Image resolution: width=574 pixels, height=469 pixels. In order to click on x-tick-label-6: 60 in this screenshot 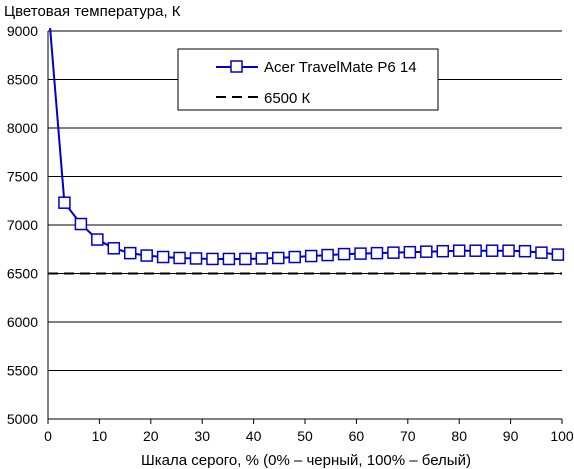, I will do `click(357, 436)`.